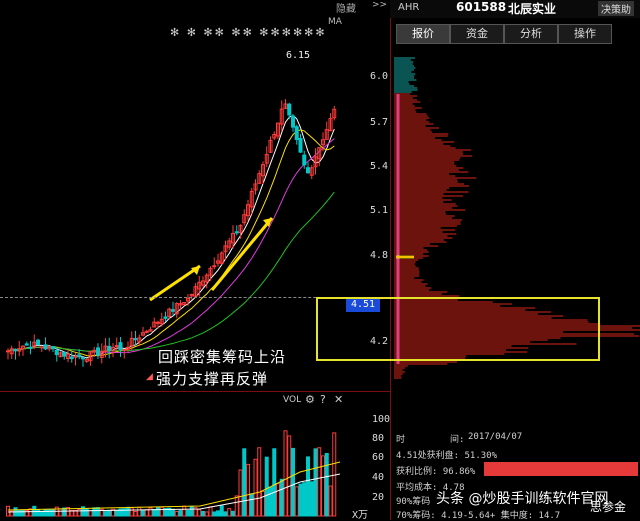 The width and height of the screenshot is (640, 521). Describe the element at coordinates (608, 507) in the screenshot. I see `watermark-brand: 思参金` at that location.